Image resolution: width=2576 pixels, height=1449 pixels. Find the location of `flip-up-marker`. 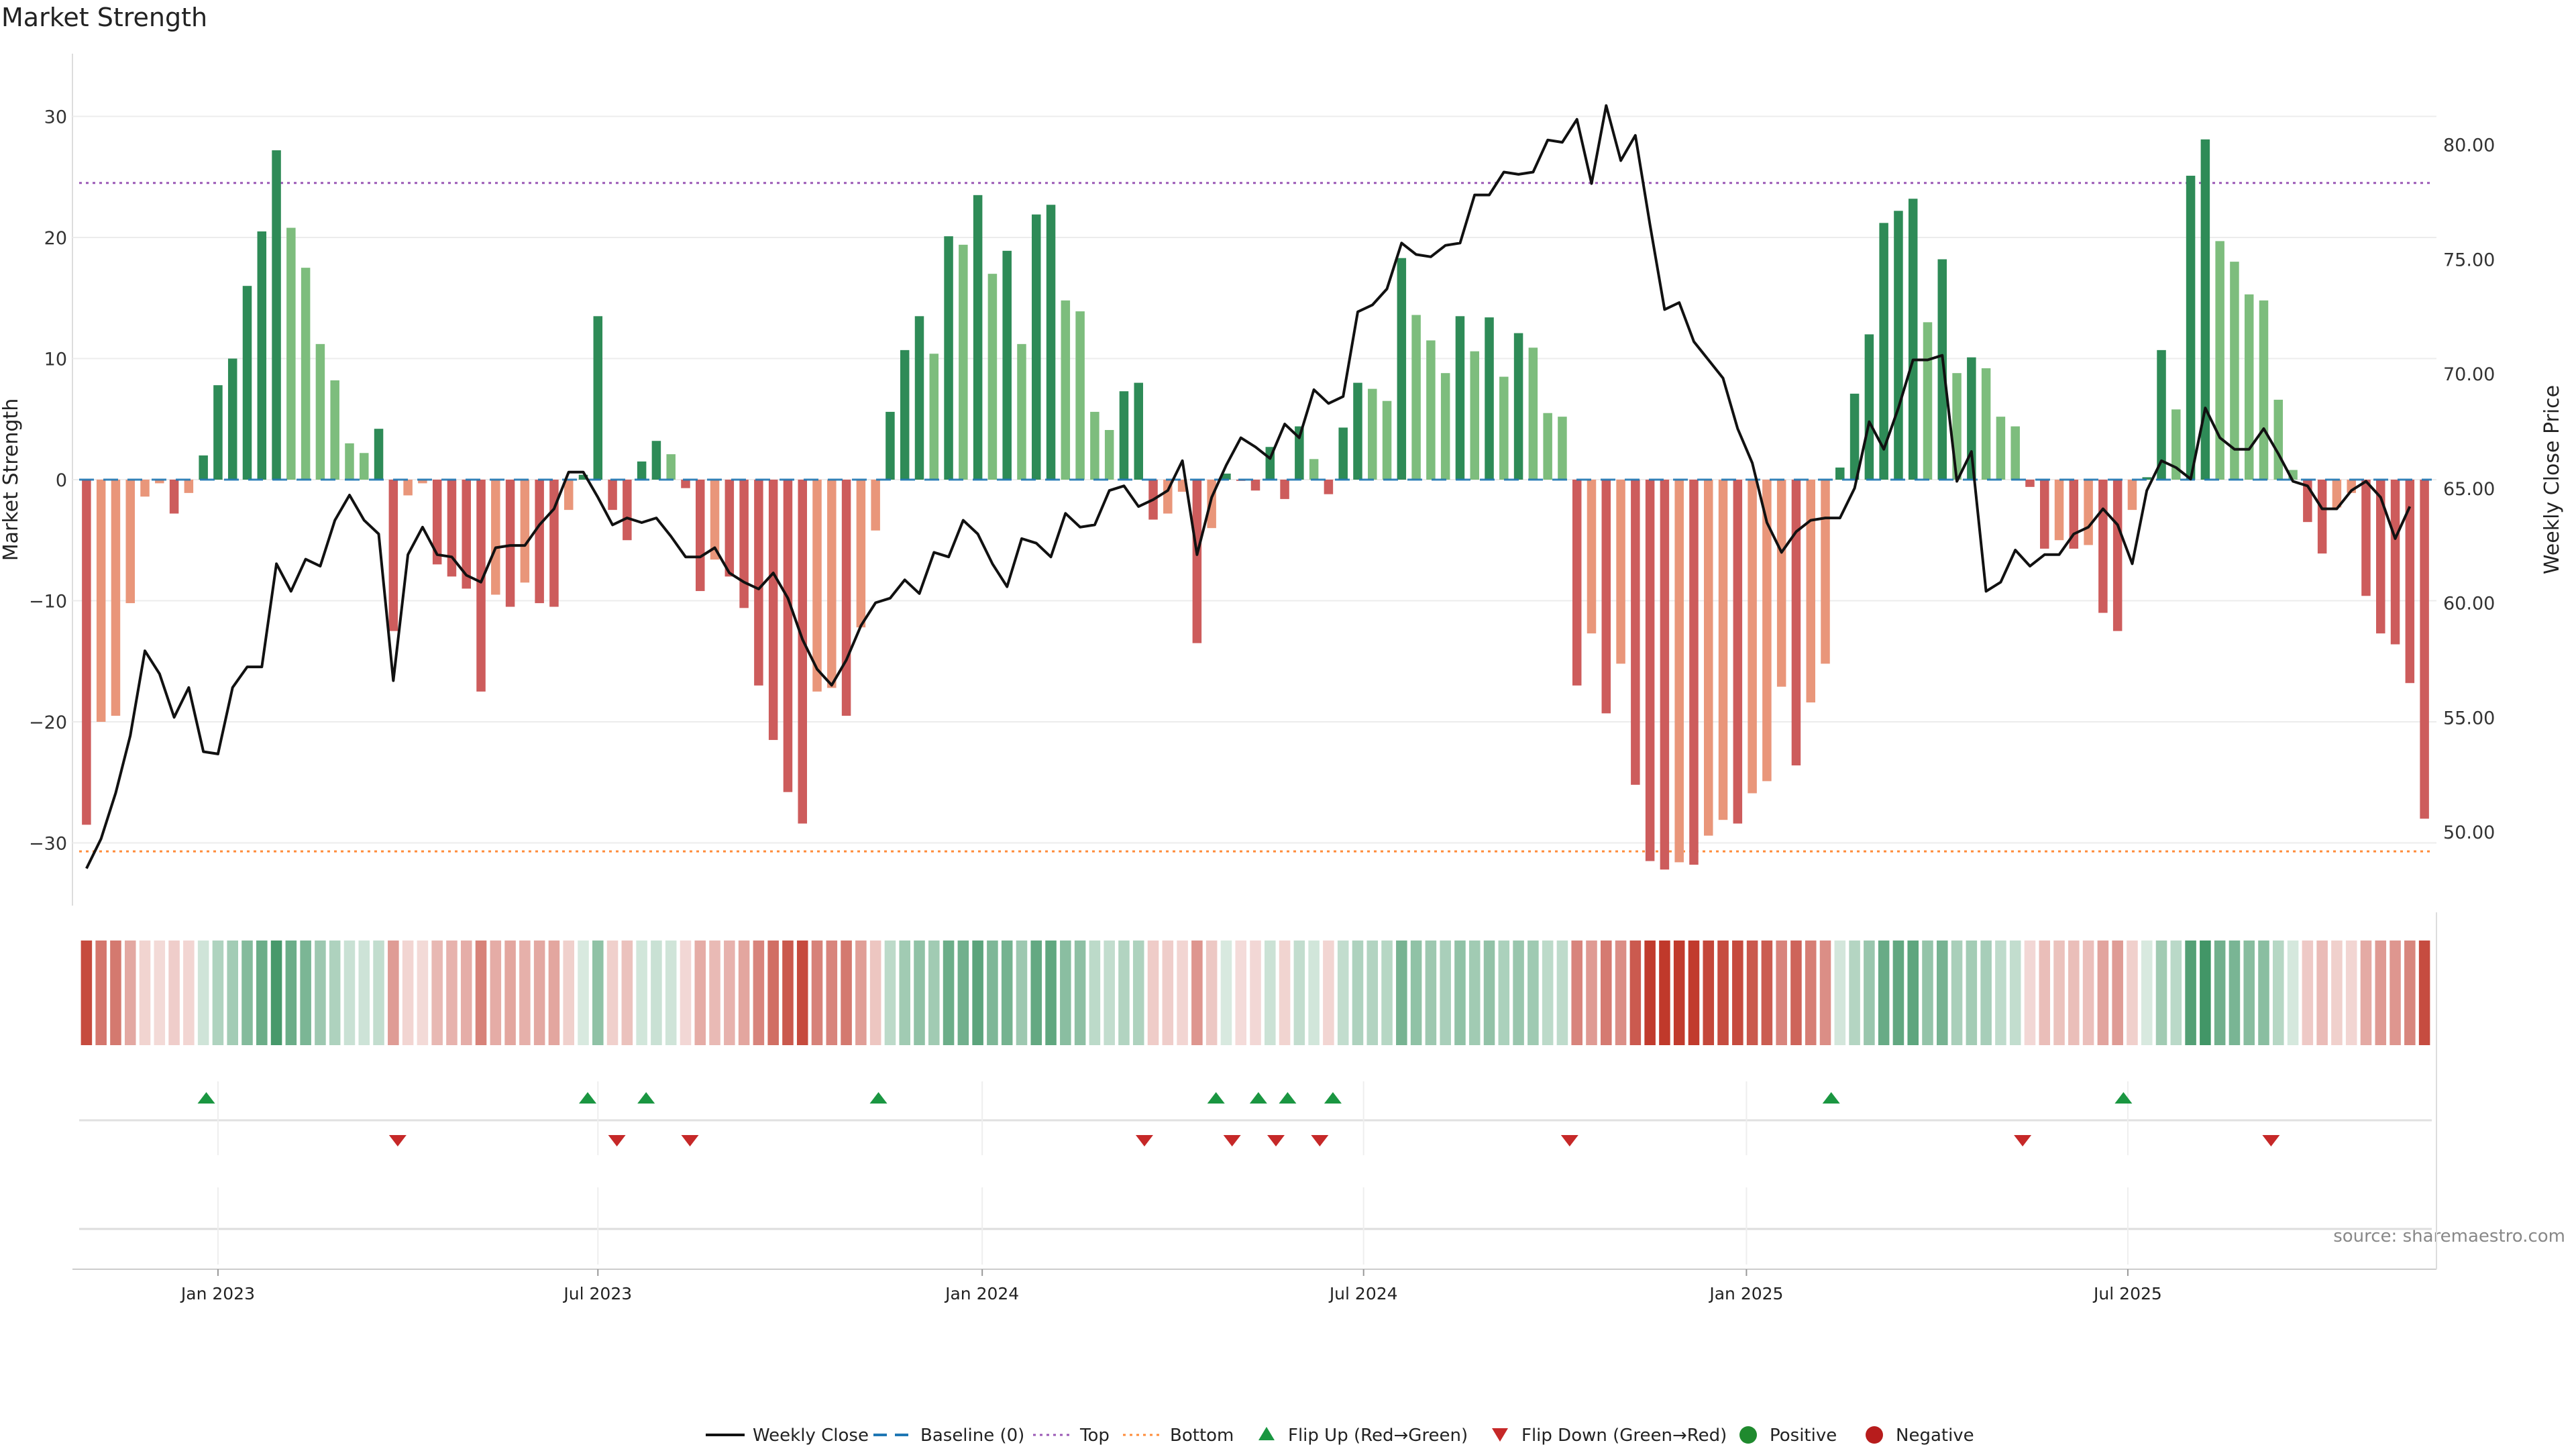

flip-up-marker is located at coordinates (646, 1098).